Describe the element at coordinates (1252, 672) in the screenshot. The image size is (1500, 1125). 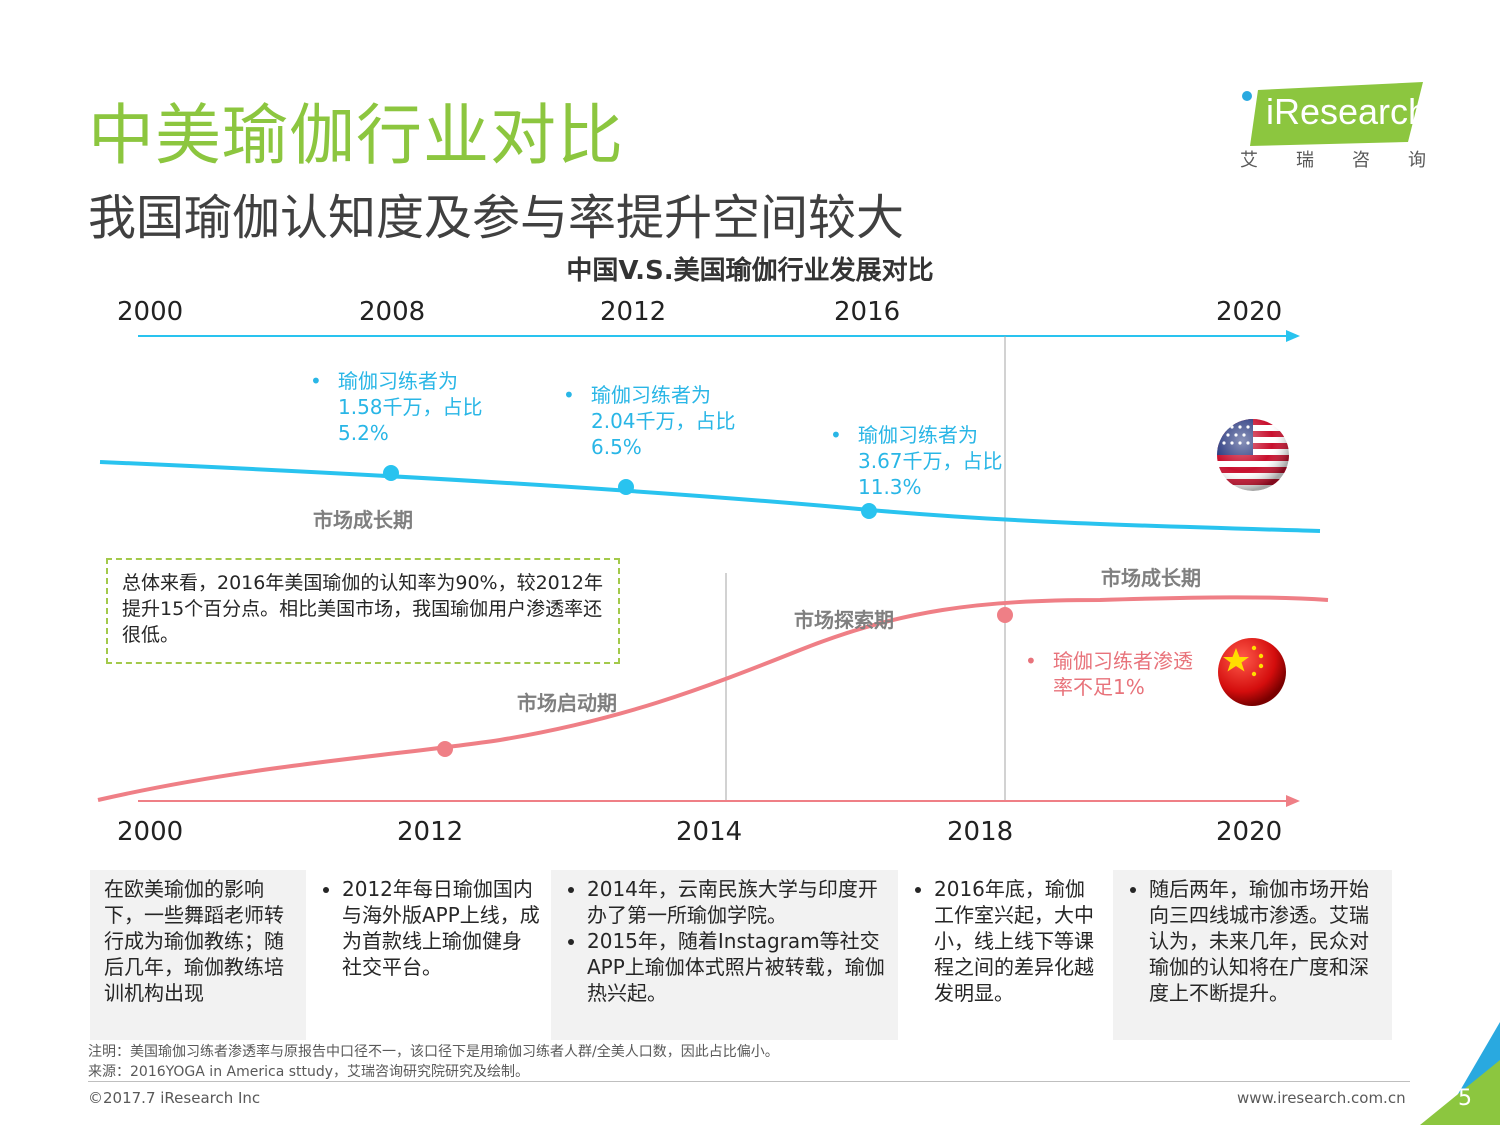
I see `china-flag-icon` at that location.